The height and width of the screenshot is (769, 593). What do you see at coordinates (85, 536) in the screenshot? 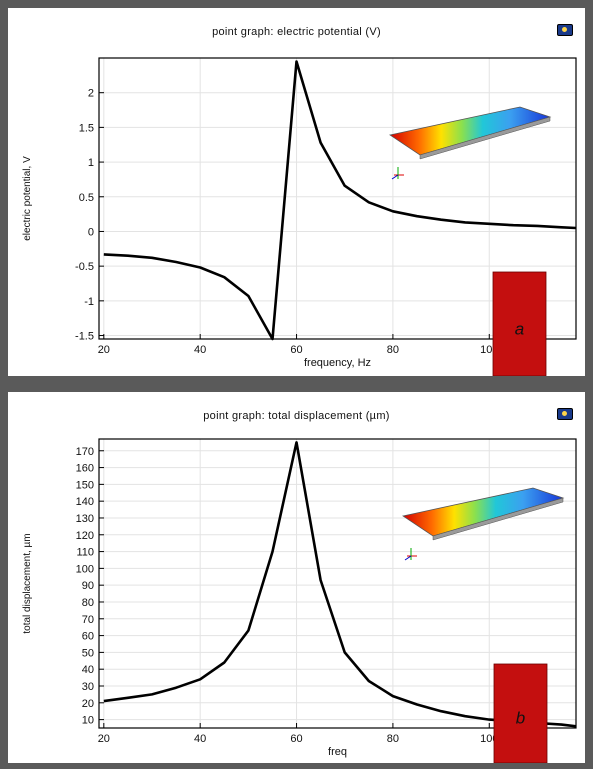
I see `y-tick-label: 120` at bounding box center [85, 536].